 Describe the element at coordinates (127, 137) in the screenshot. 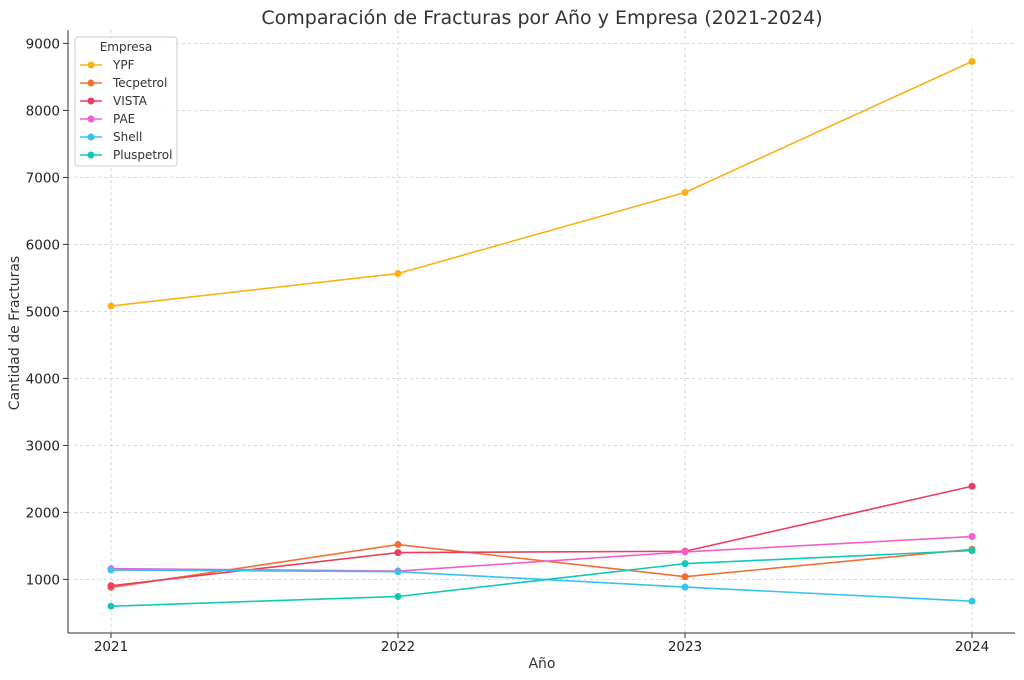

I see `legend-label: Shell` at that location.